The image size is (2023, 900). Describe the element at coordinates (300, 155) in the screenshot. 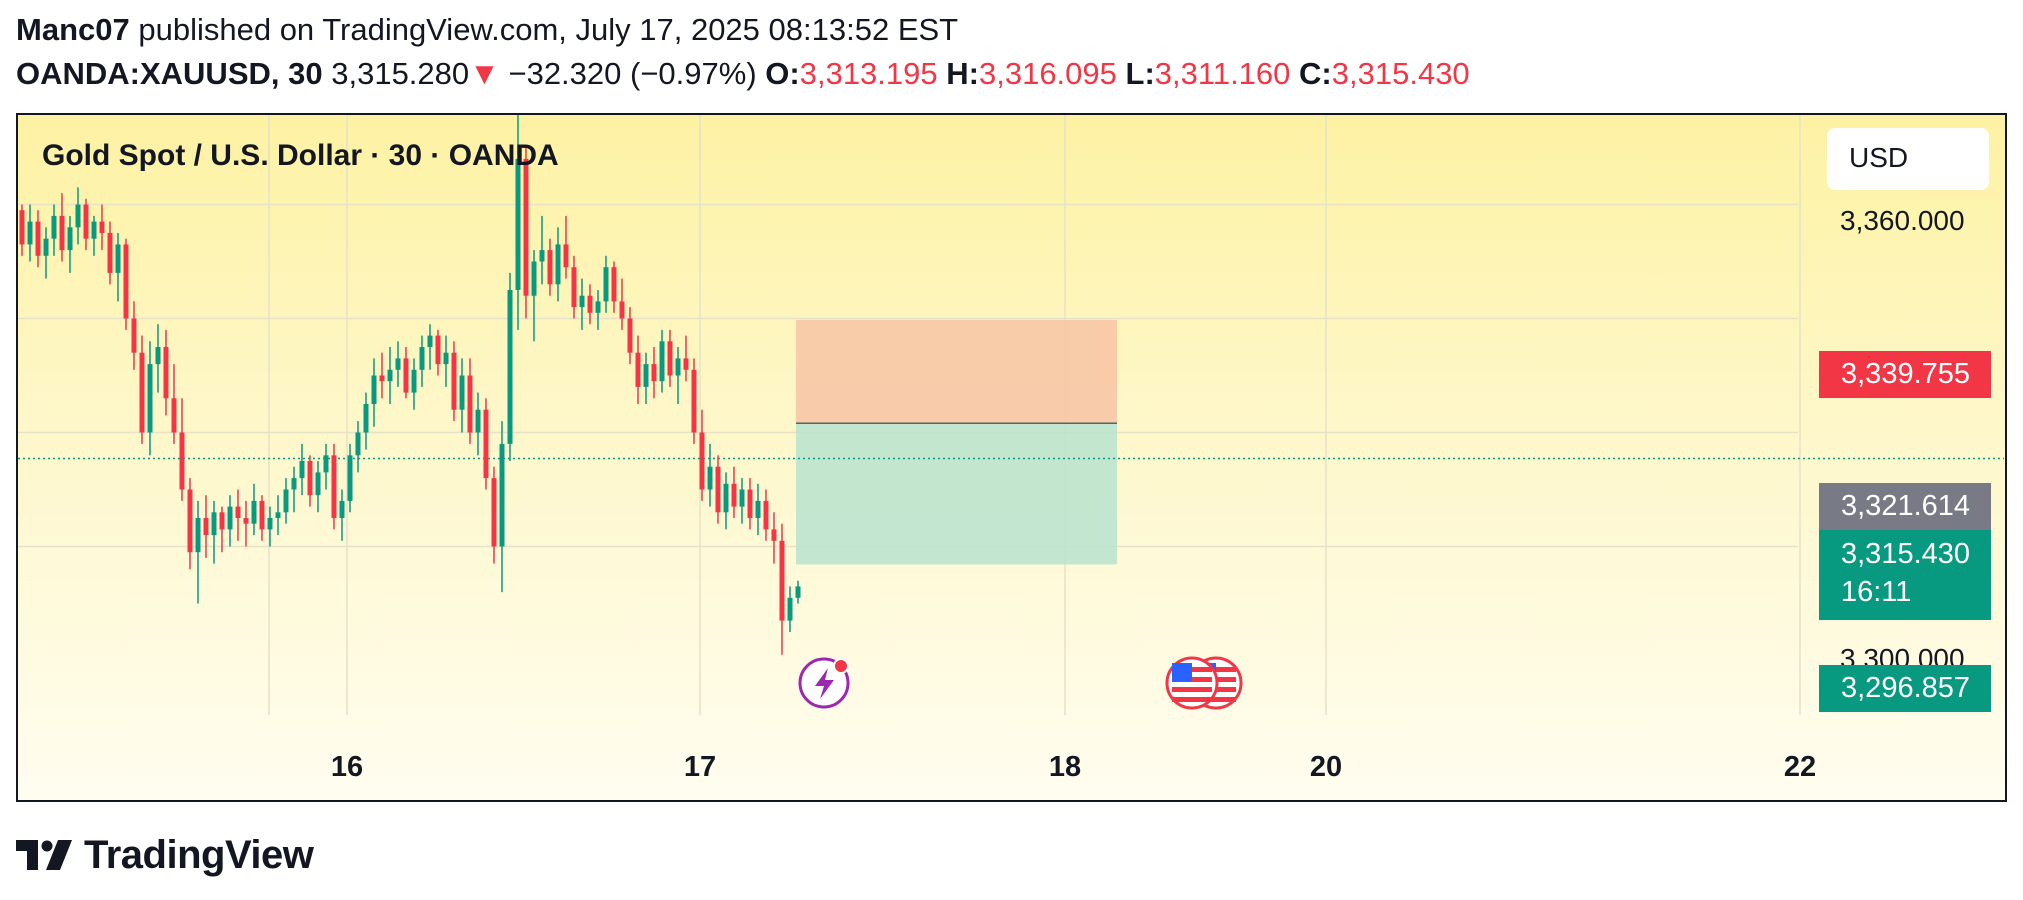

I see `chart-title: Gold Spot / U.S. Dollar · 30 · OANDA` at that location.